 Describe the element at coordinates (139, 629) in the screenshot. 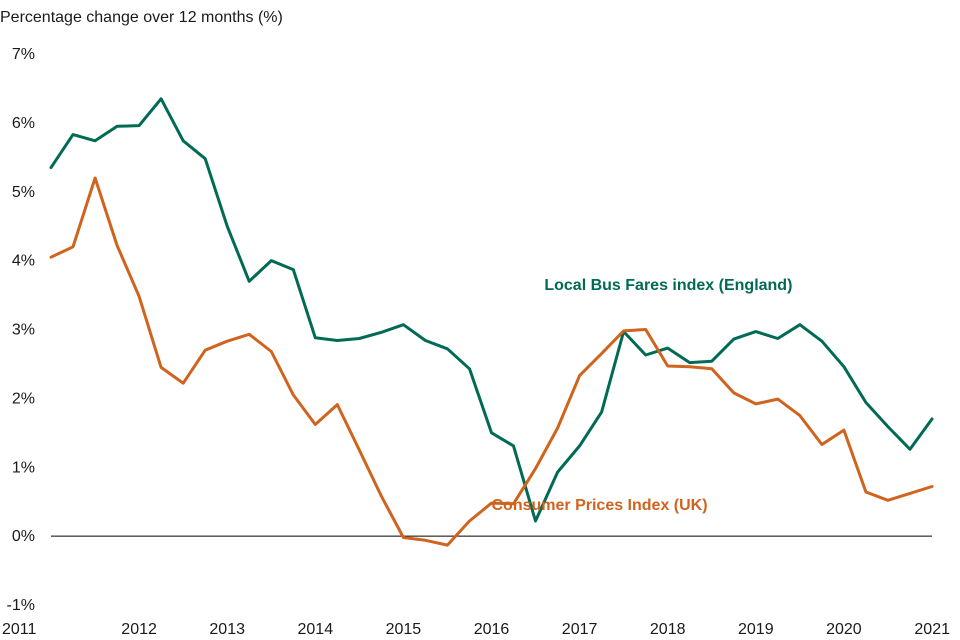

I see `x-tick-label: 2012` at that location.